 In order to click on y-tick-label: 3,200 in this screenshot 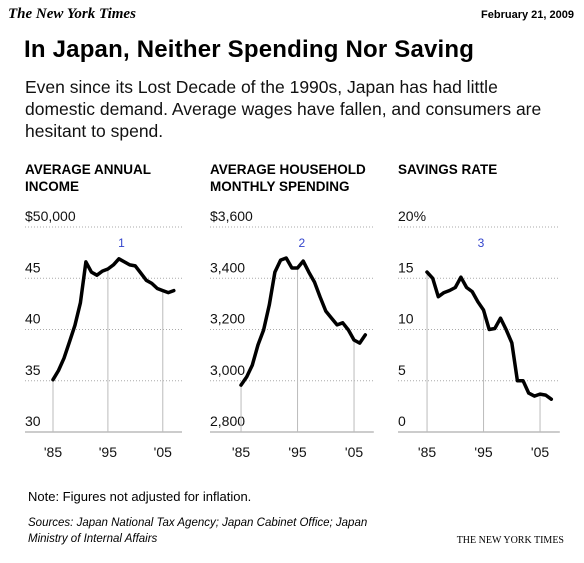, I will do `click(227, 319)`.